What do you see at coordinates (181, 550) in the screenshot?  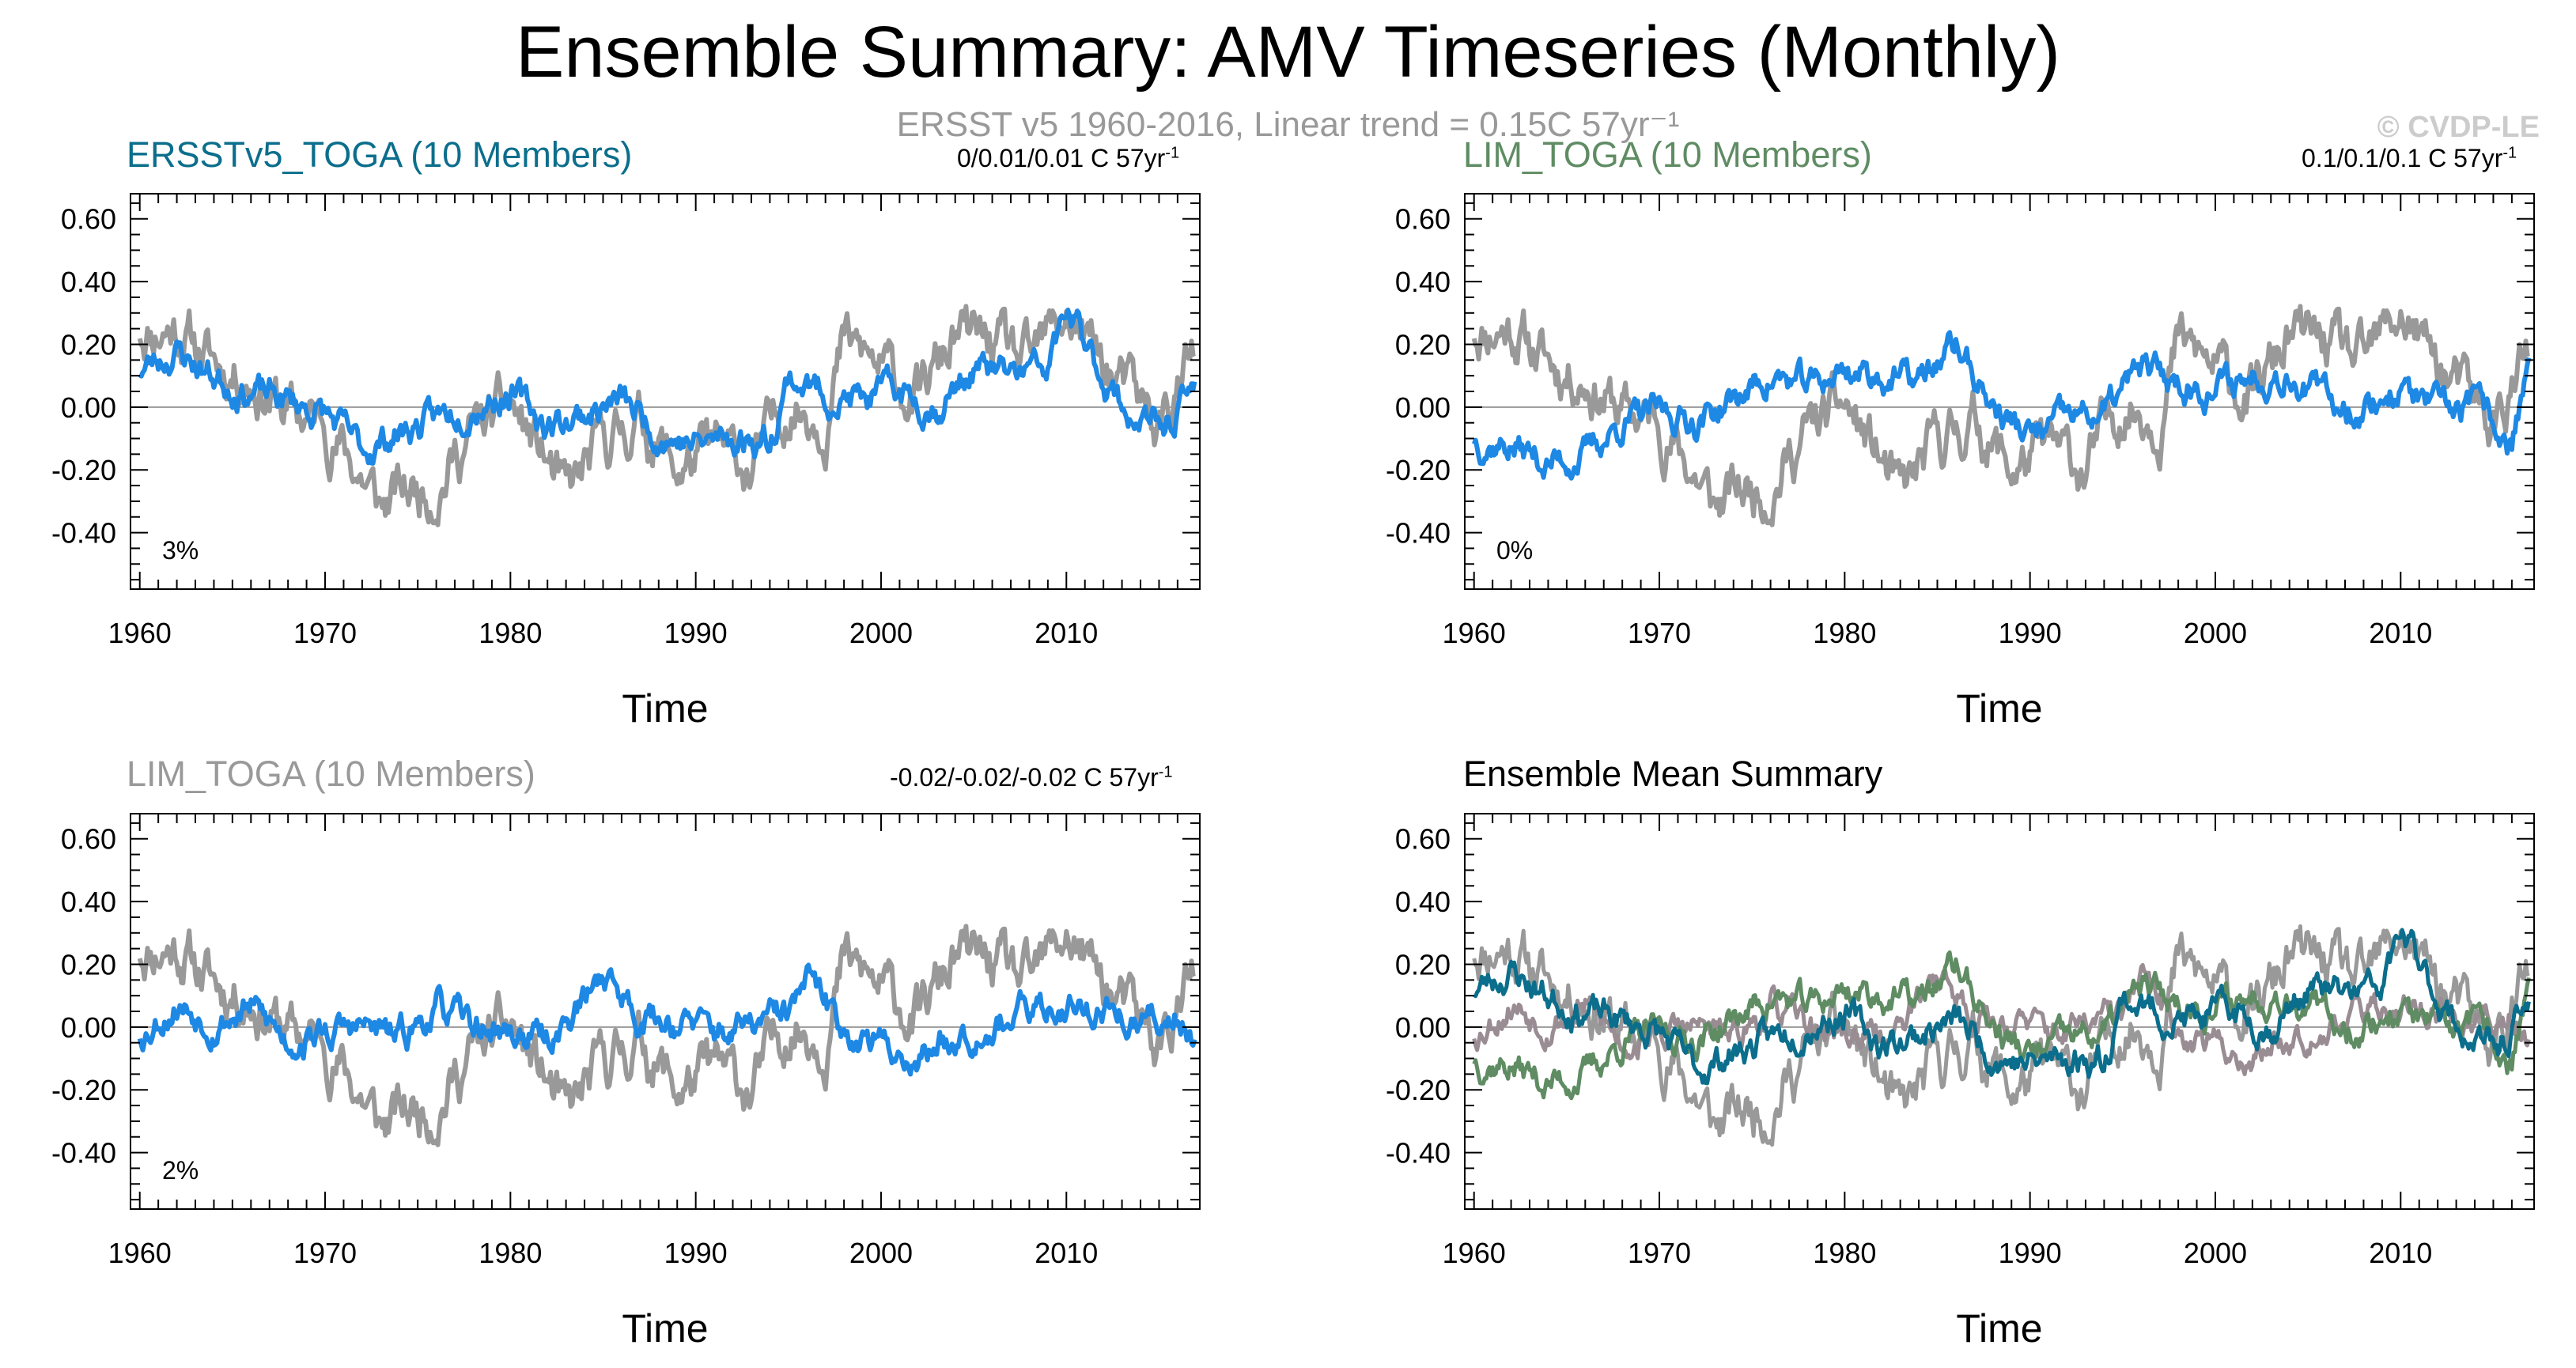 I see `percent-label: 3%` at bounding box center [181, 550].